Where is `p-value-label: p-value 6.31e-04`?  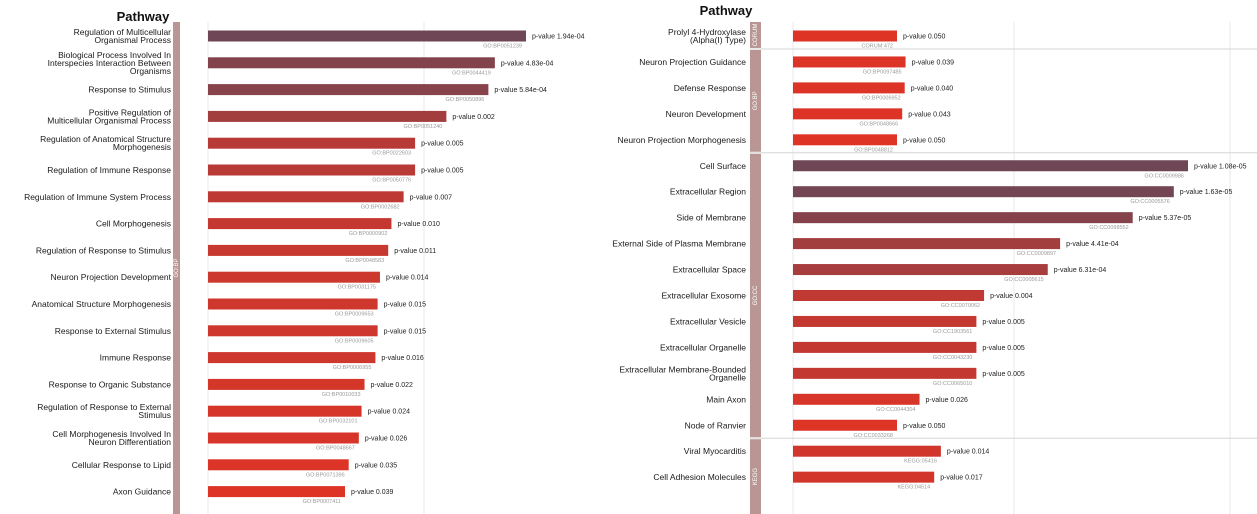 p-value-label: p-value 6.31e-04 is located at coordinates (1080, 270).